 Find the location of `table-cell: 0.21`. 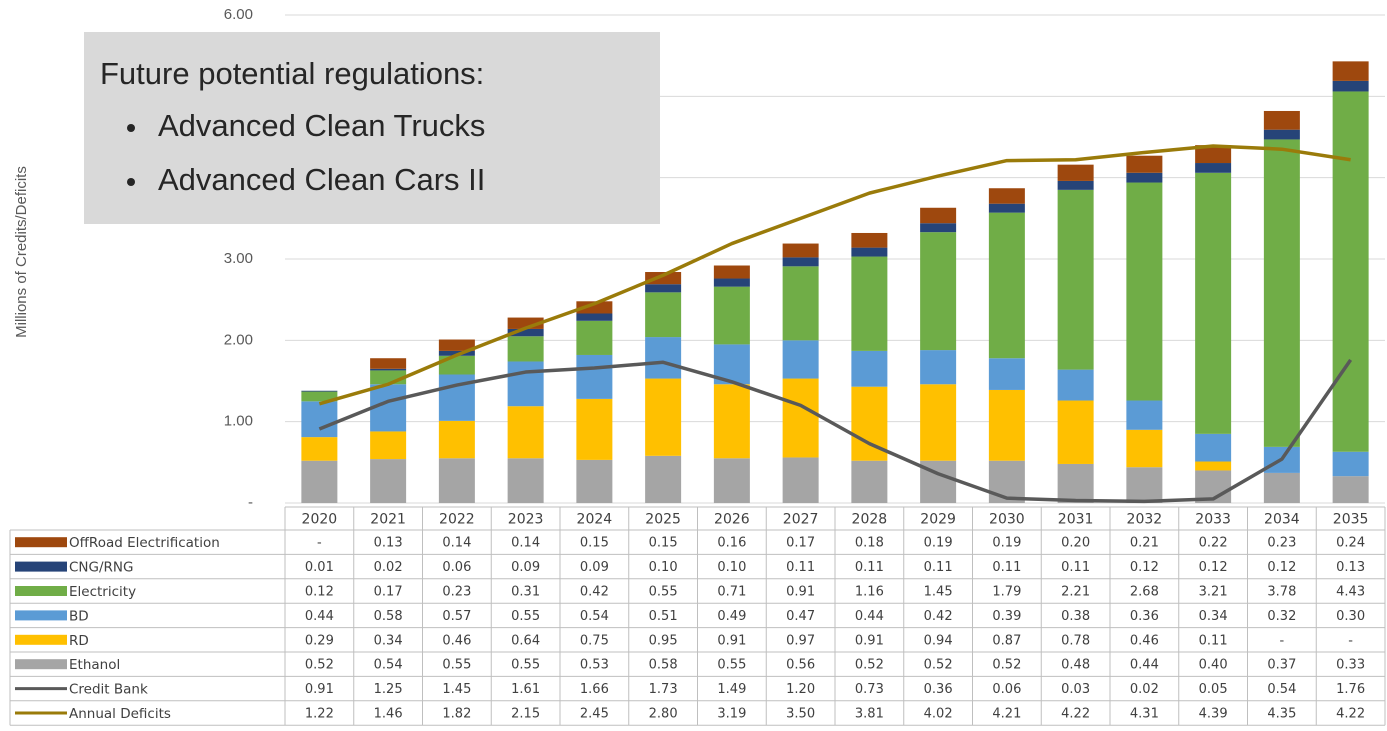

table-cell: 0.21 is located at coordinates (1144, 543).